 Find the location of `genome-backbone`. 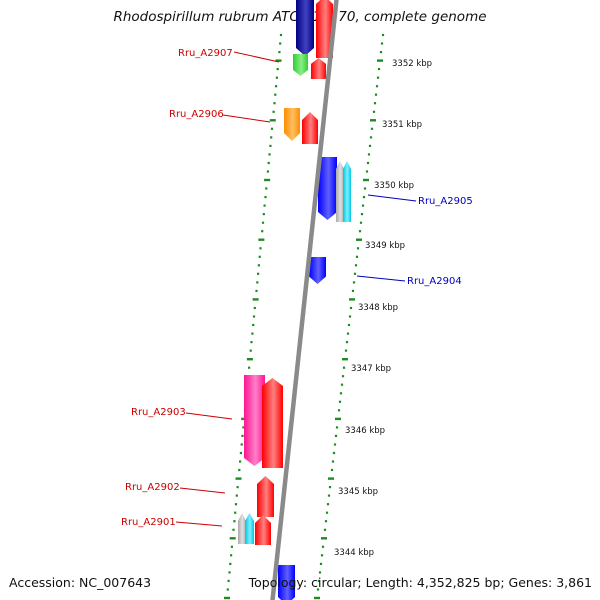

genome-backbone is located at coordinates (304, 300).